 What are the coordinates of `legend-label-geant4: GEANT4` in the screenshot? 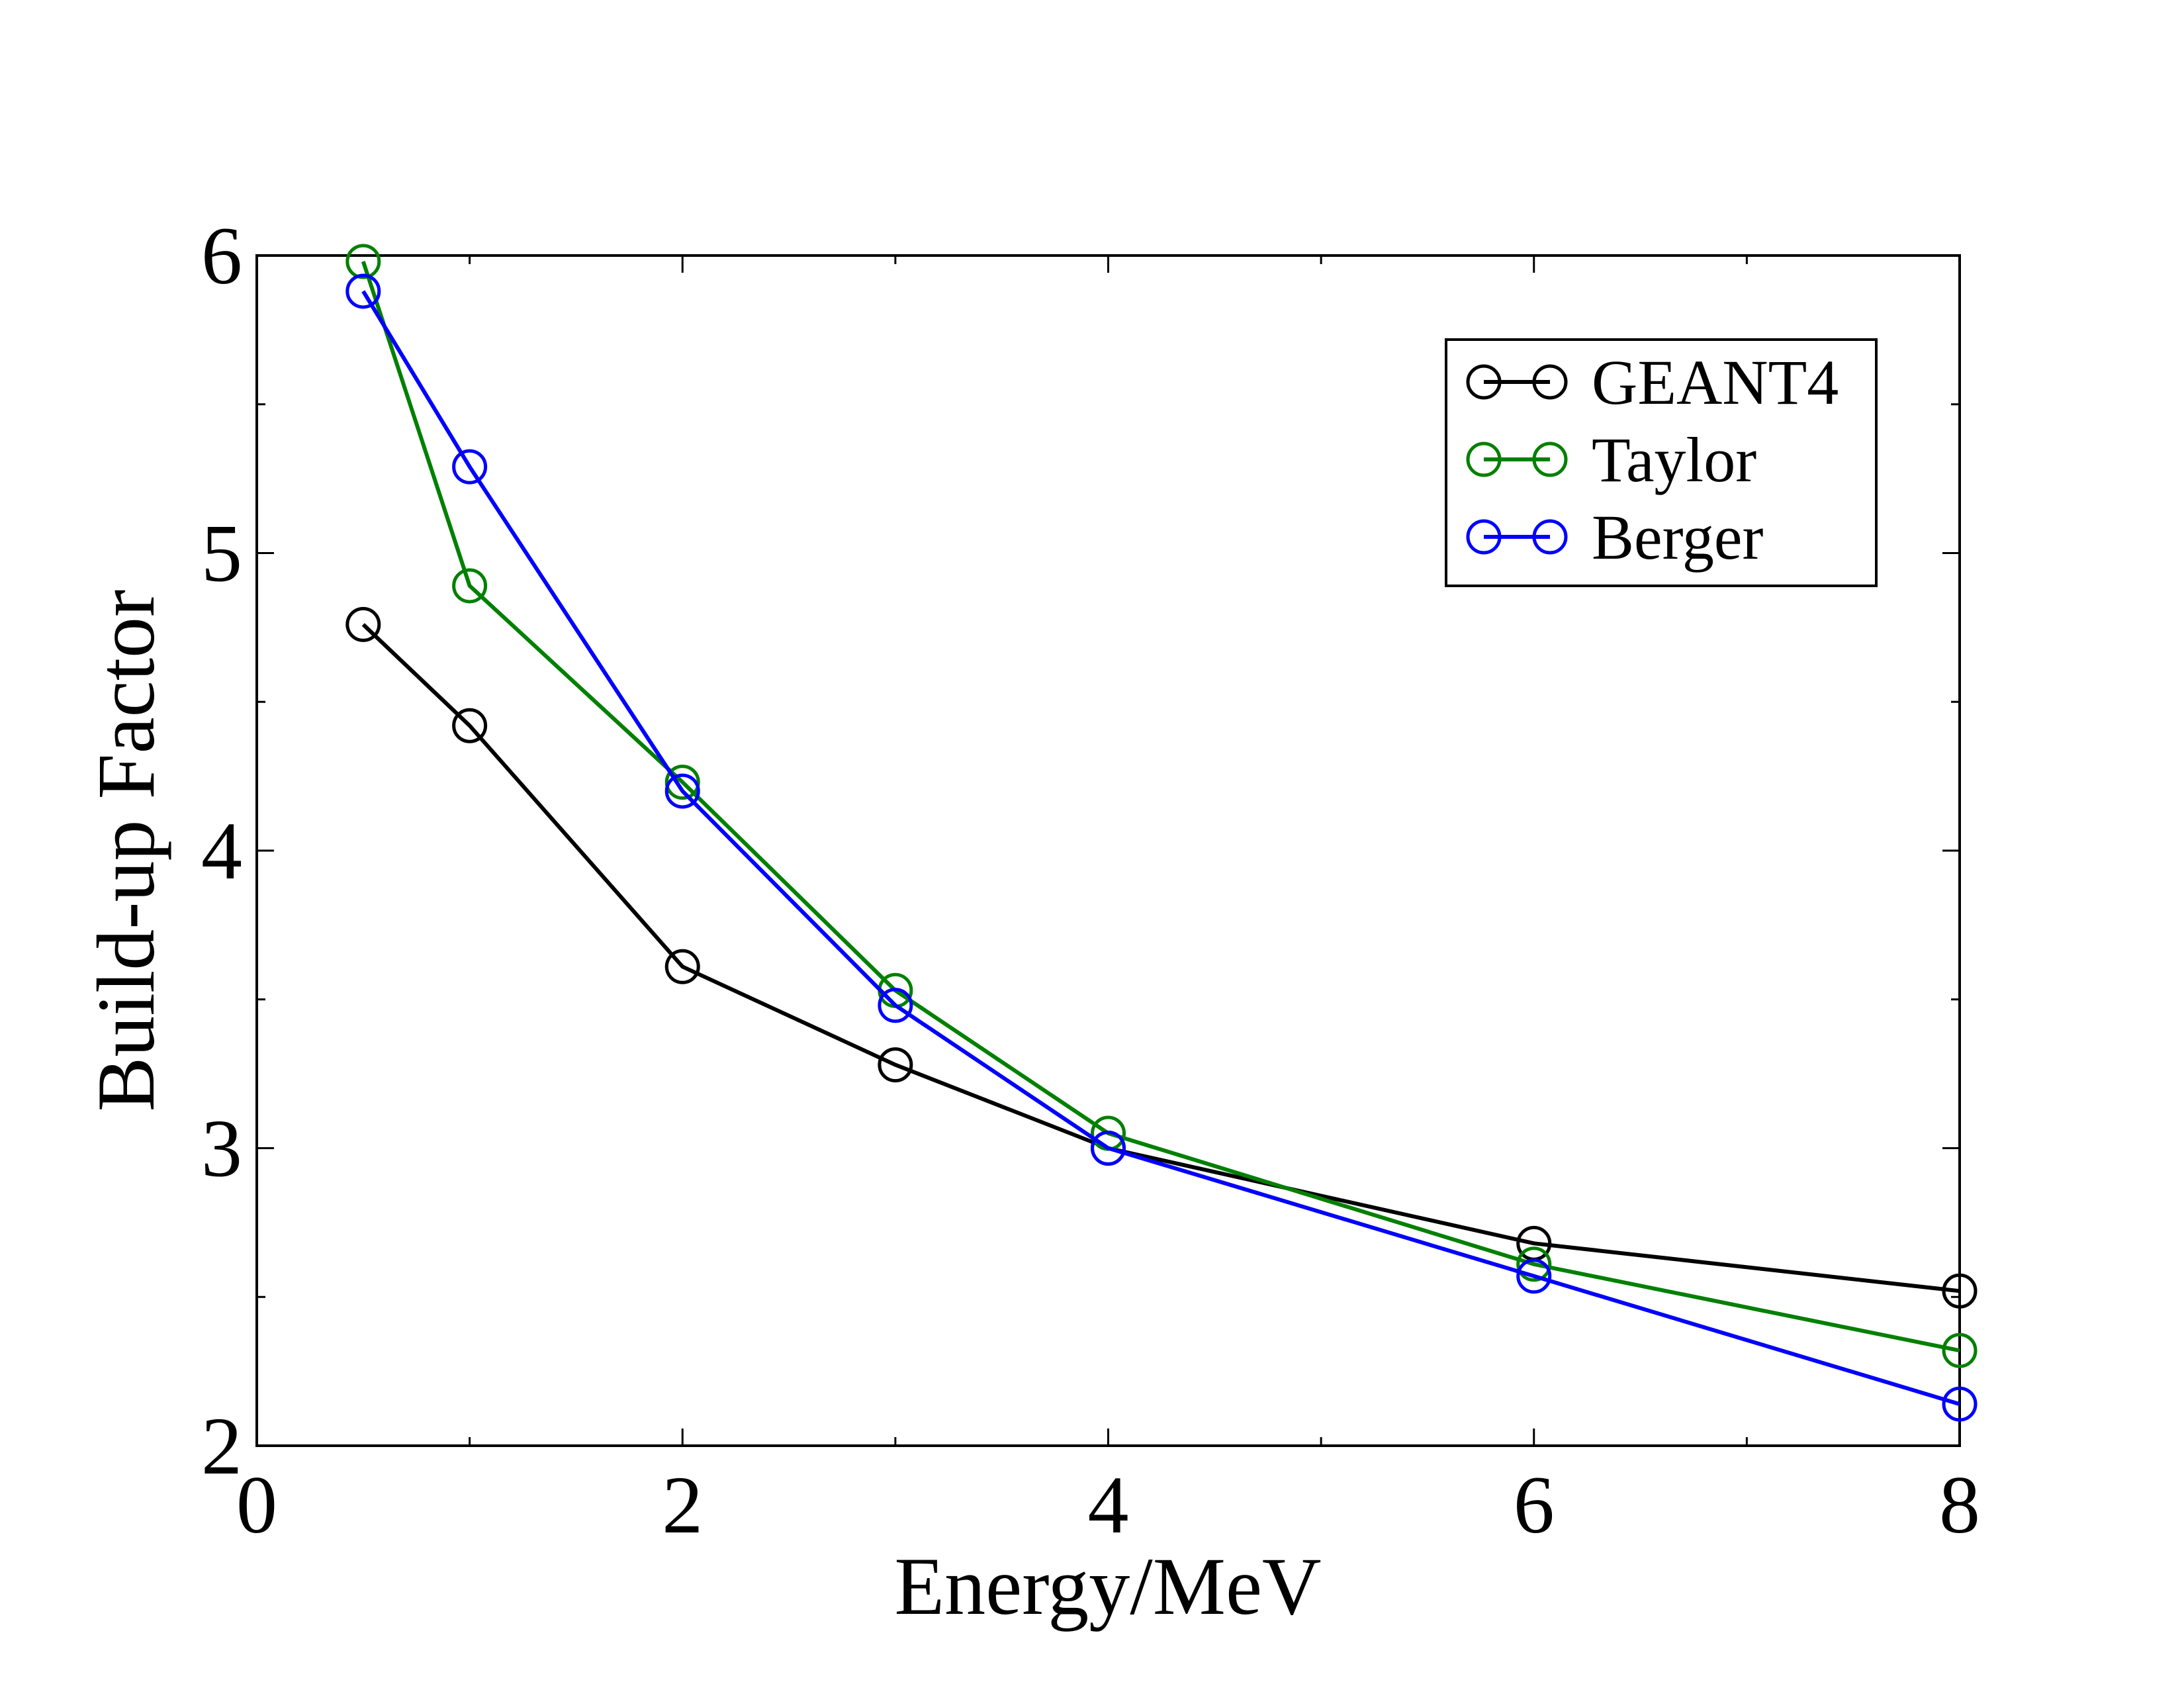 It's located at (1715, 382).